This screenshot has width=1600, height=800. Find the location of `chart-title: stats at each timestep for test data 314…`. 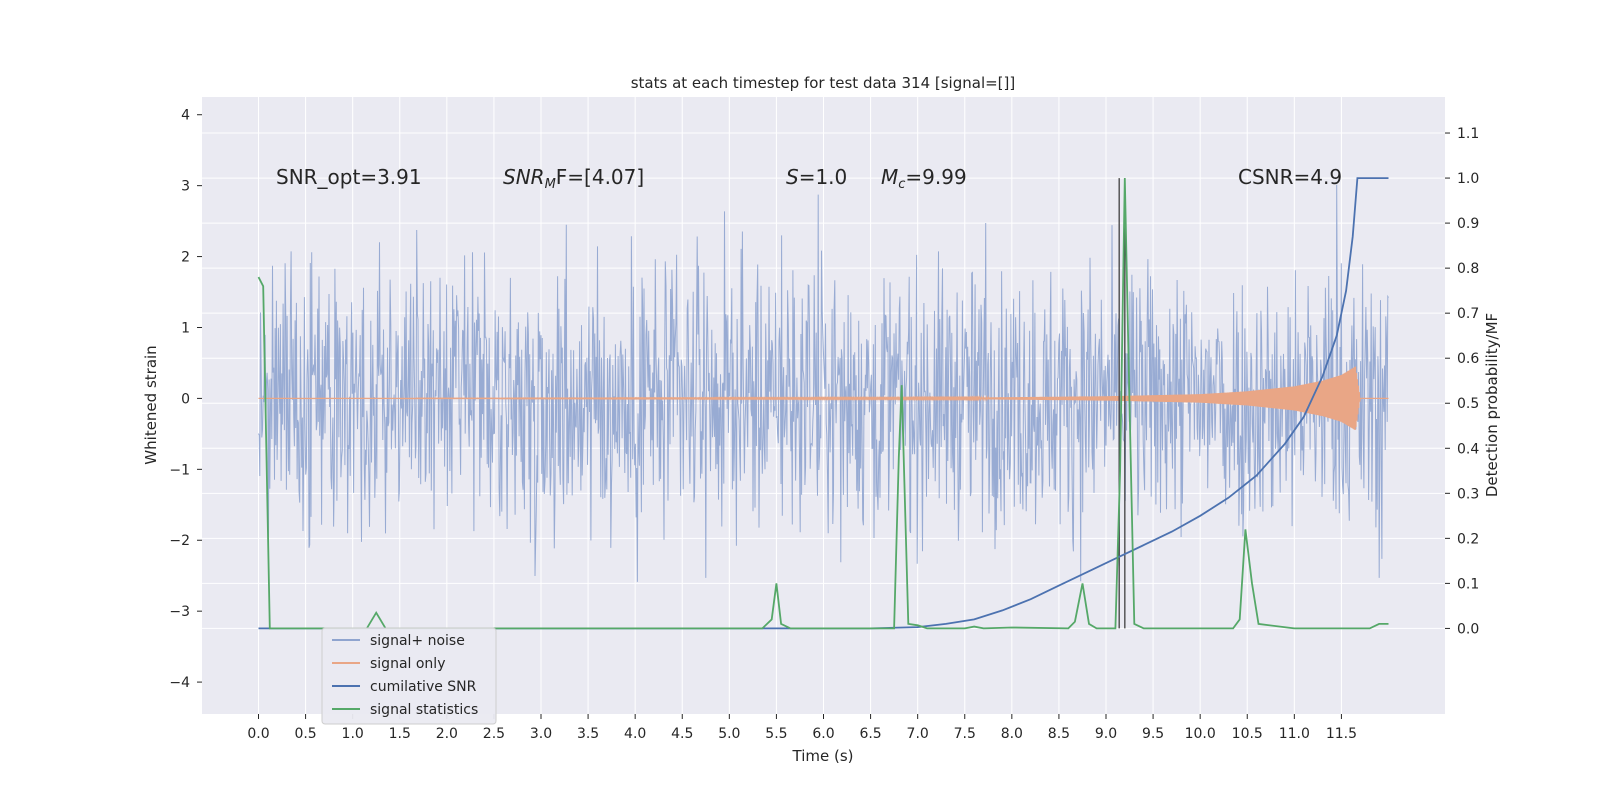

chart-title: stats at each timestep for test data 314… is located at coordinates (823, 83).